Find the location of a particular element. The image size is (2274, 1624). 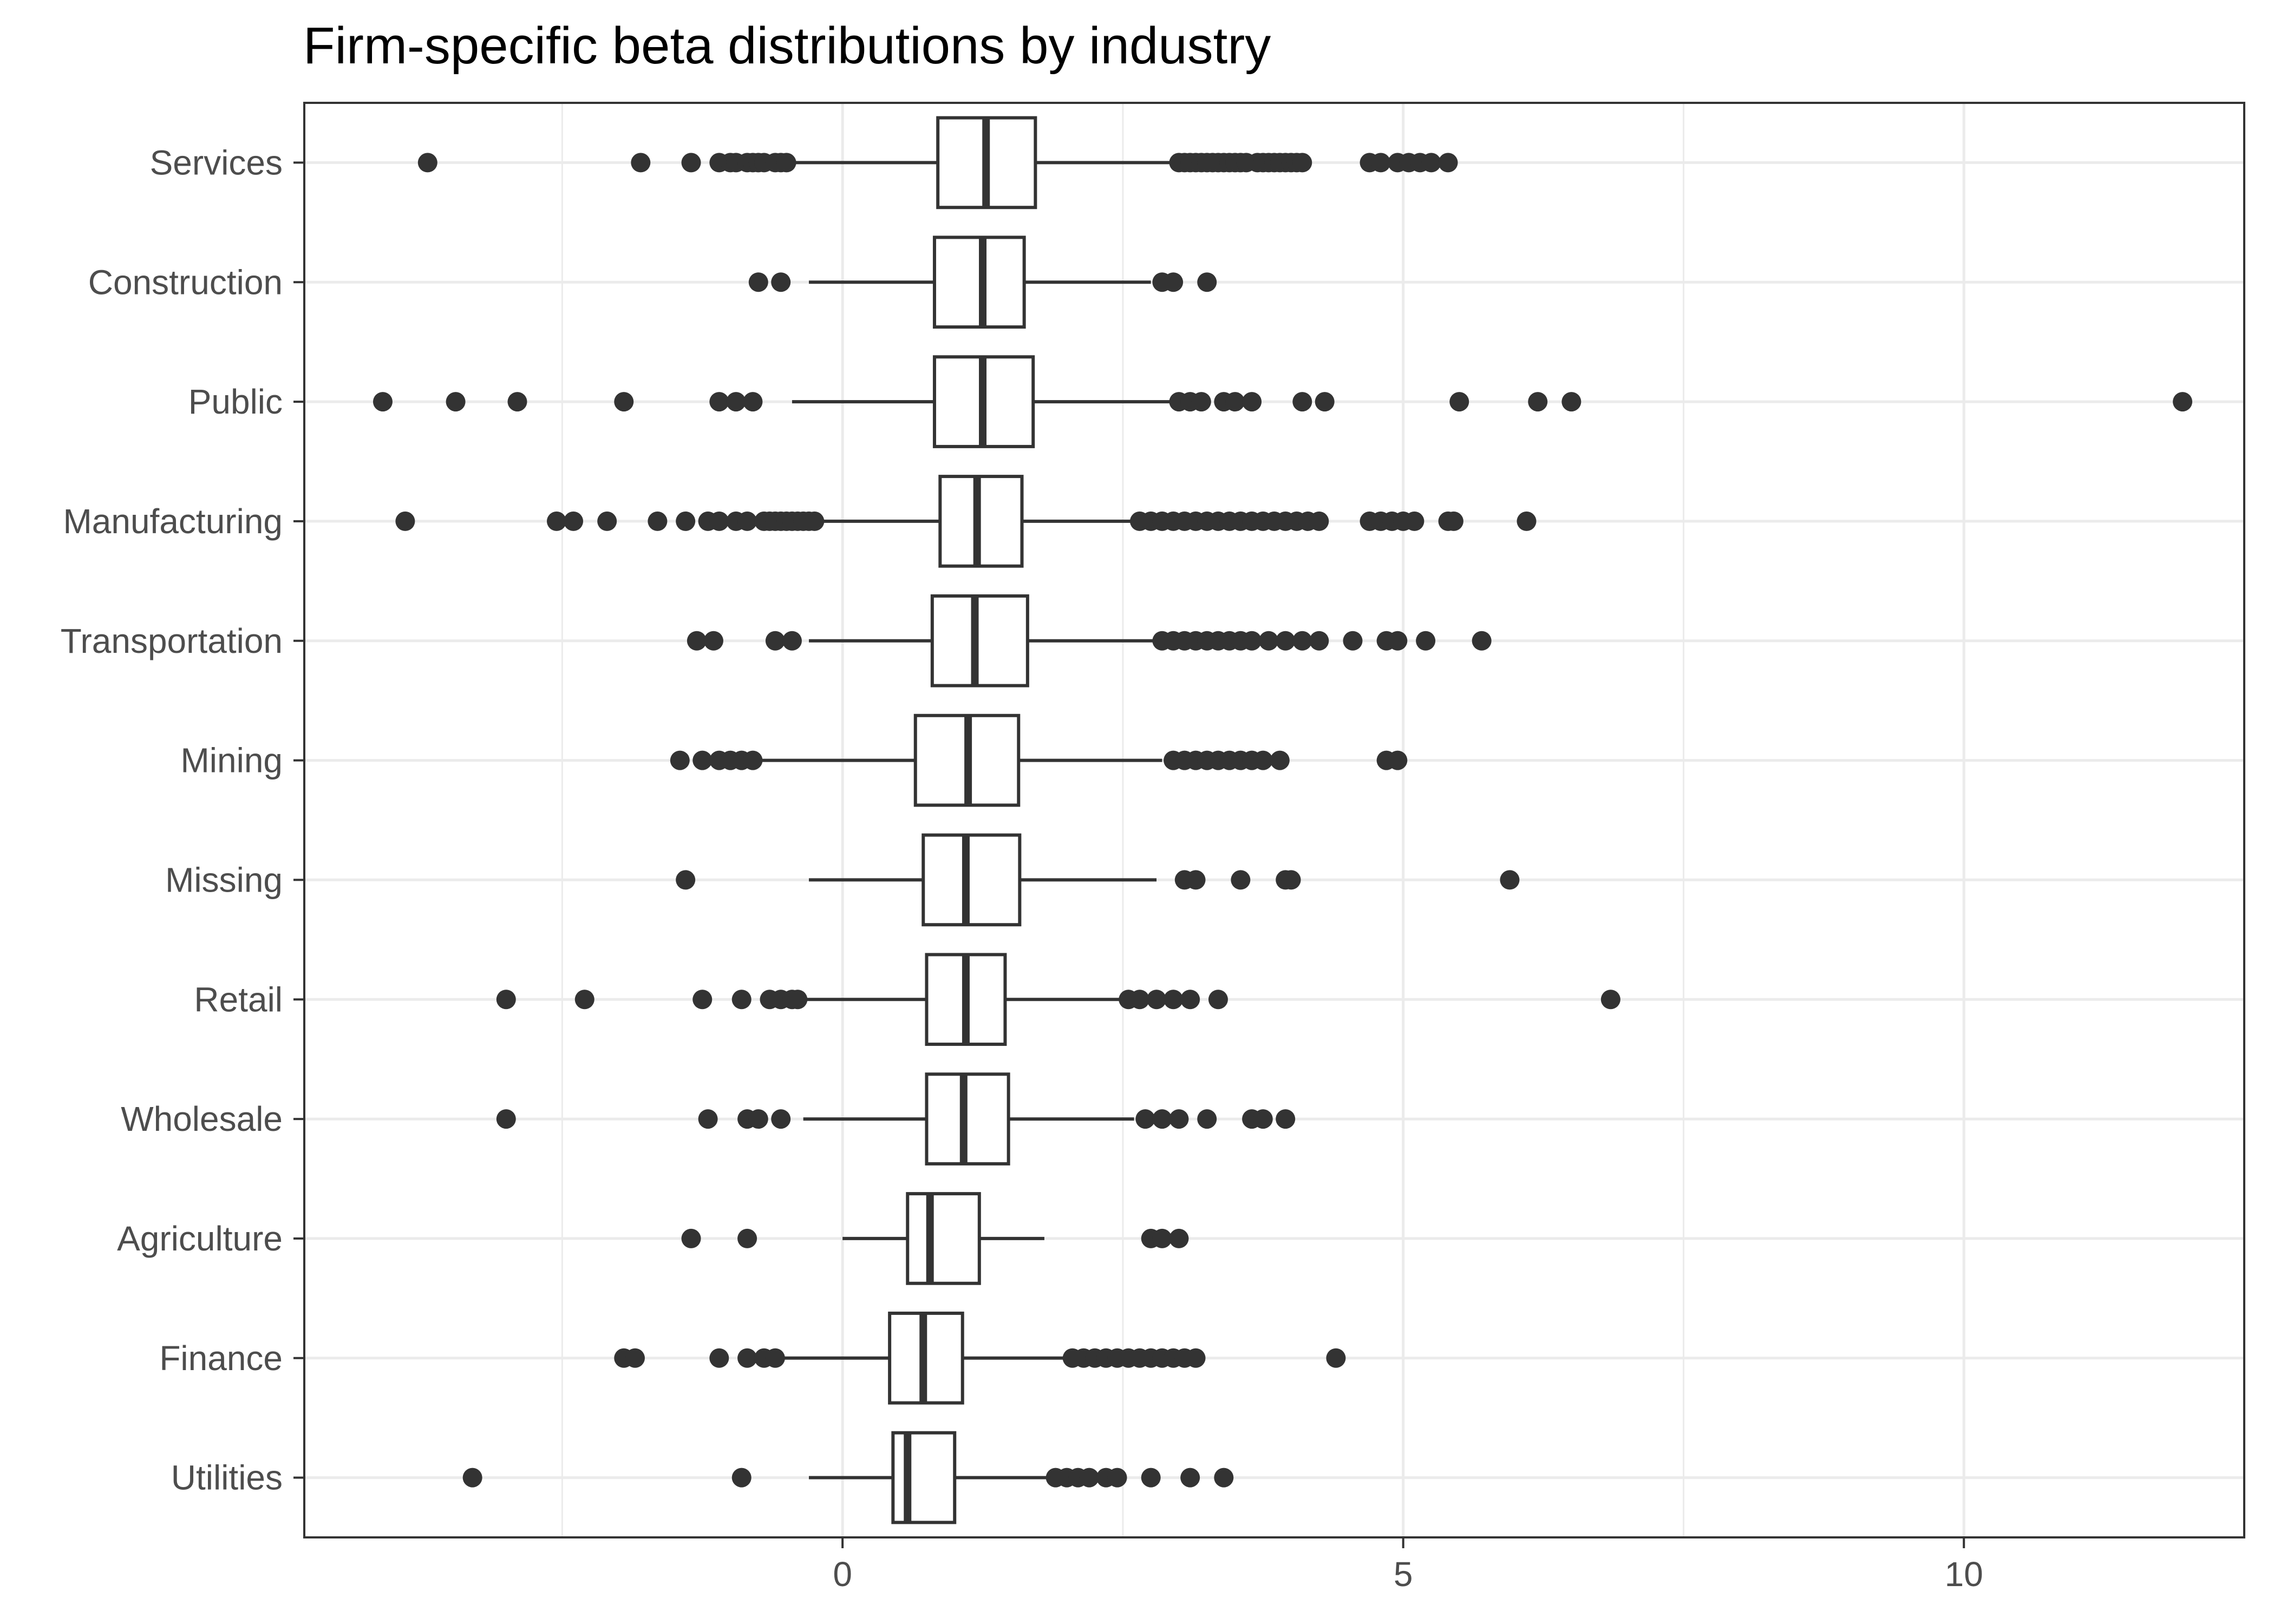

box-utilities is located at coordinates (924, 1478).